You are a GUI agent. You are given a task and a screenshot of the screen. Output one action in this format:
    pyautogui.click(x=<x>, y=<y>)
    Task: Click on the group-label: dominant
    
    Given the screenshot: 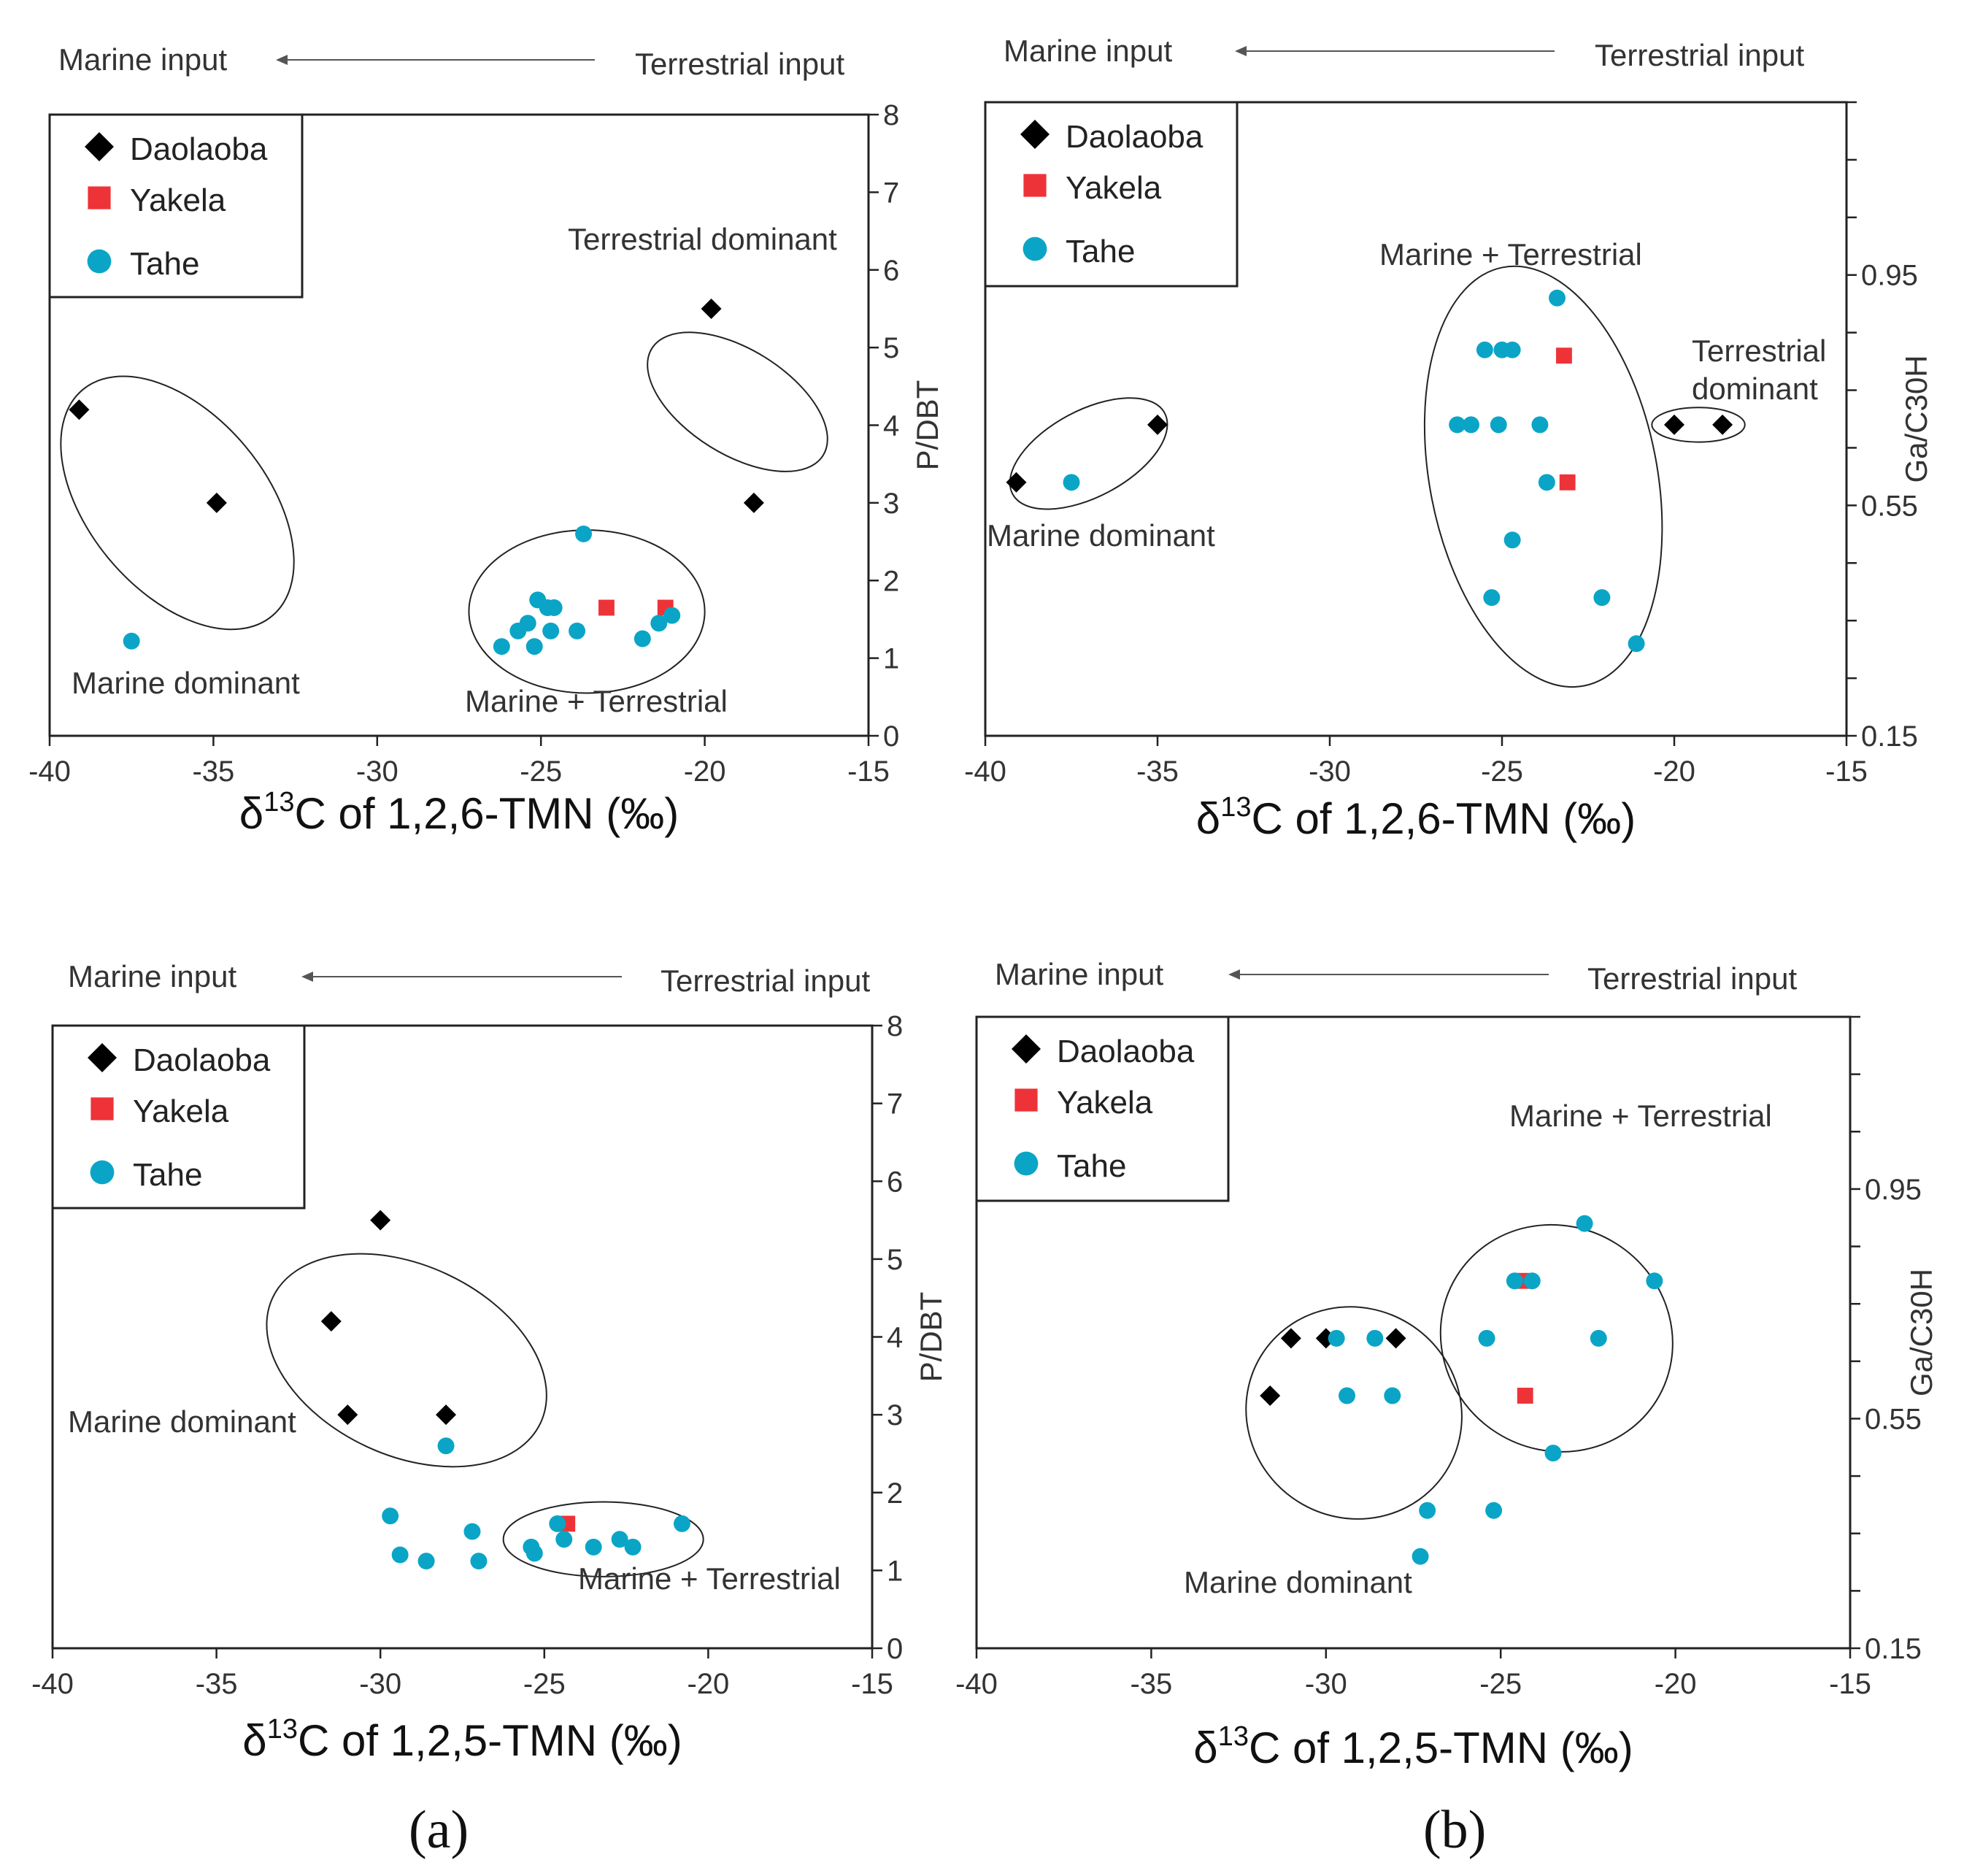 What is the action you would take?
    pyautogui.click(x=1755, y=389)
    